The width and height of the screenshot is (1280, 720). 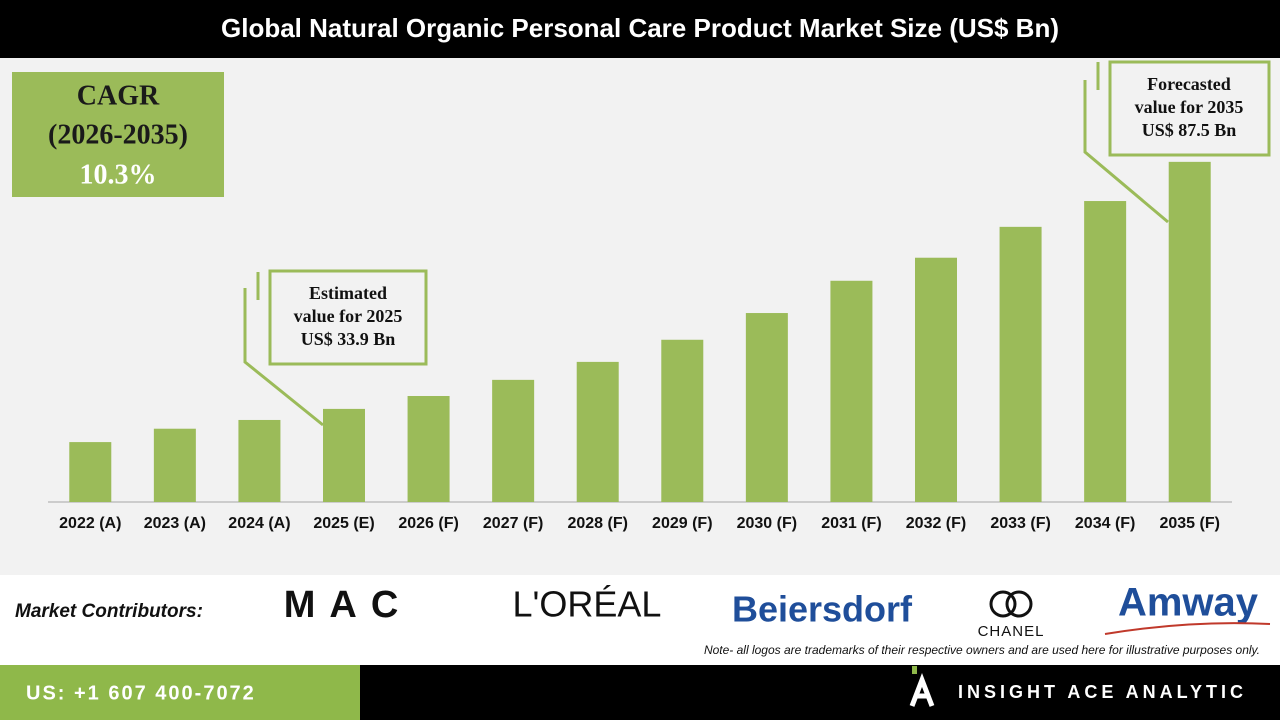 What do you see at coordinates (513, 523) in the screenshot?
I see `x-tick-label: 2027 (F)` at bounding box center [513, 523].